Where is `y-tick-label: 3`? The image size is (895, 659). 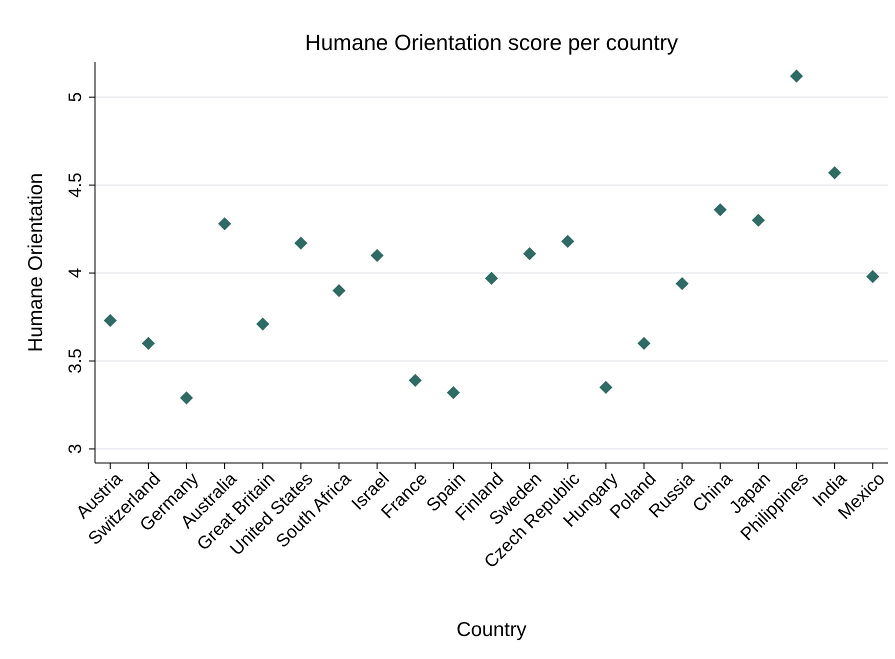 y-tick-label: 3 is located at coordinates (75, 449).